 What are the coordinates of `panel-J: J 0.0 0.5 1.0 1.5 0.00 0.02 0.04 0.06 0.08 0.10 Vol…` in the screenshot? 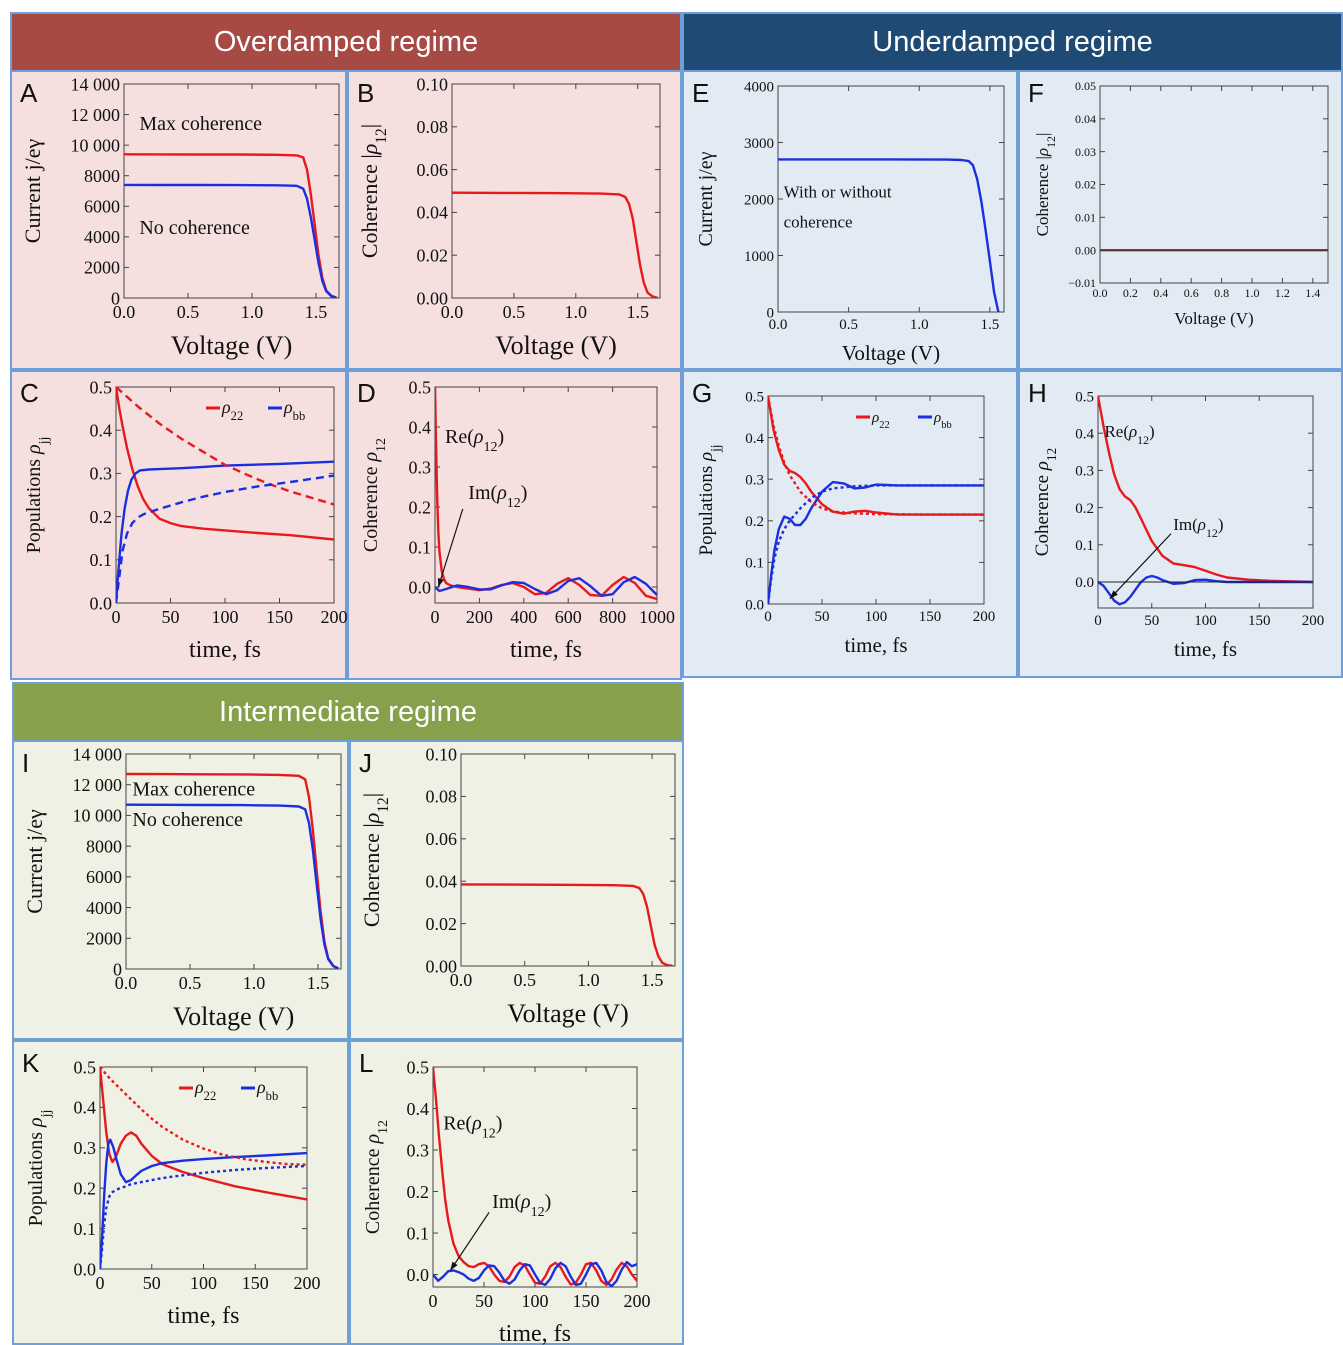 It's located at (516, 890).